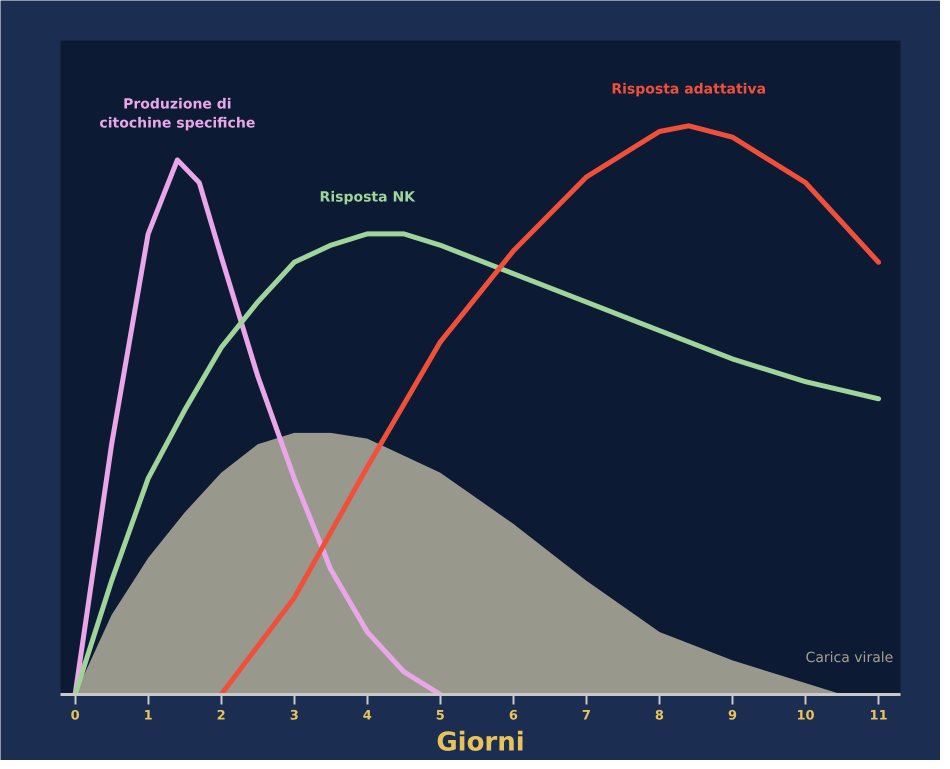 This screenshot has height=769, width=950. I want to click on x-tick-label: 3, so click(294, 716).